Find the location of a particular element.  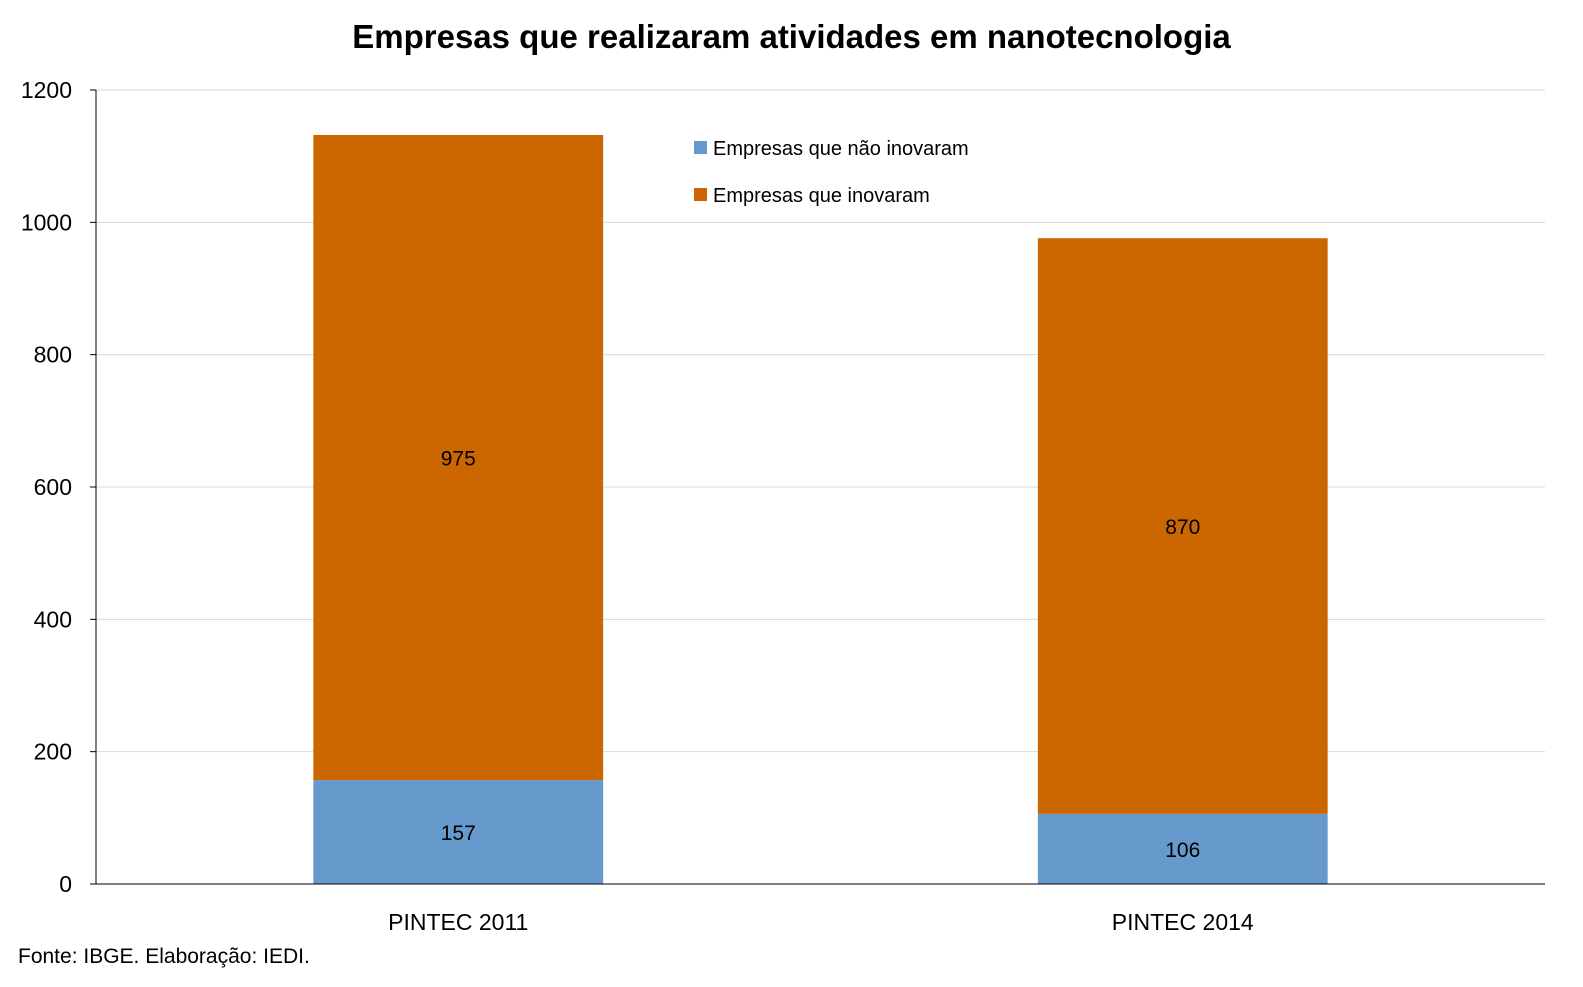

data-label: 157 is located at coordinates (458, 833).